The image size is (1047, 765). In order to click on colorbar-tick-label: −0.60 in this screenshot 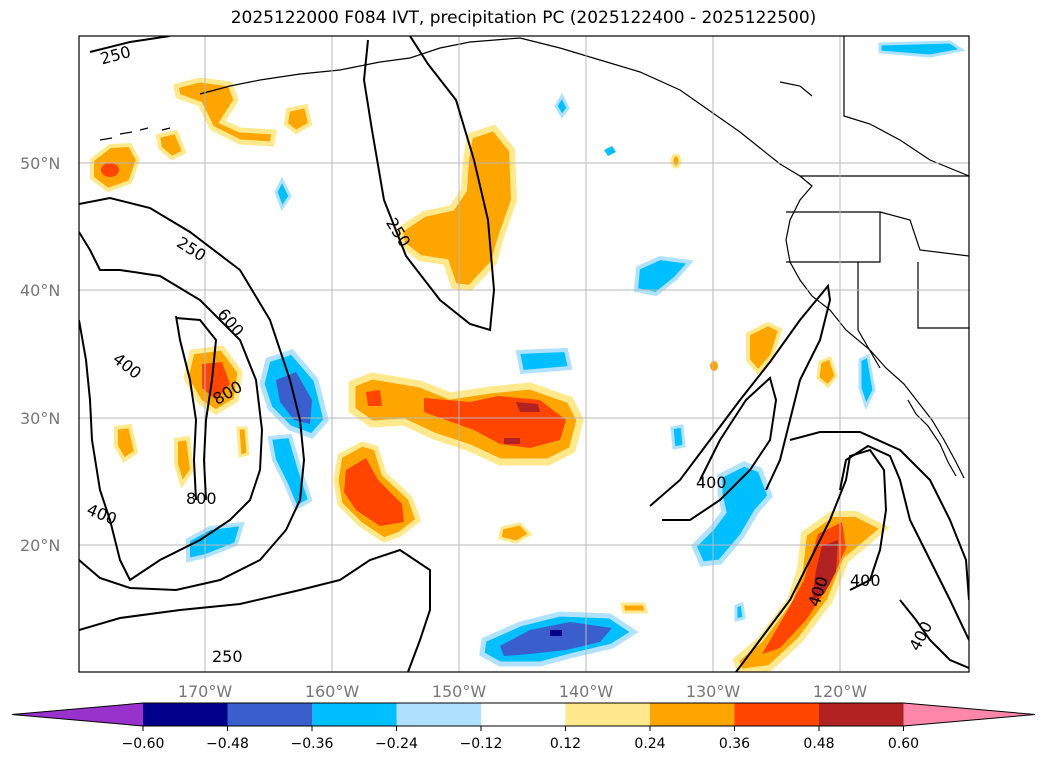, I will do `click(143, 744)`.